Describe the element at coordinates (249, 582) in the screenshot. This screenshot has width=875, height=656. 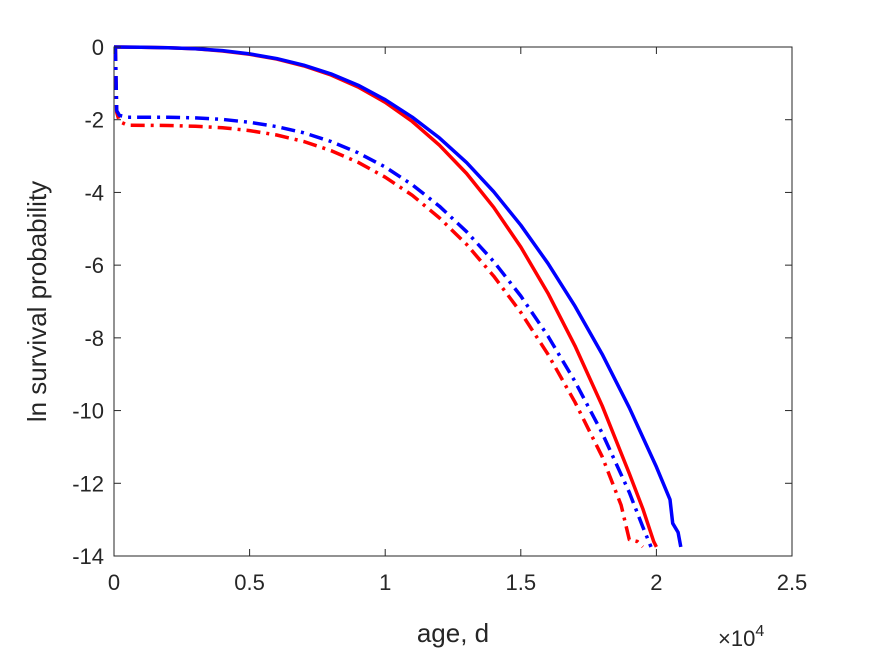
I see `x-tick-label: 0.5` at that location.